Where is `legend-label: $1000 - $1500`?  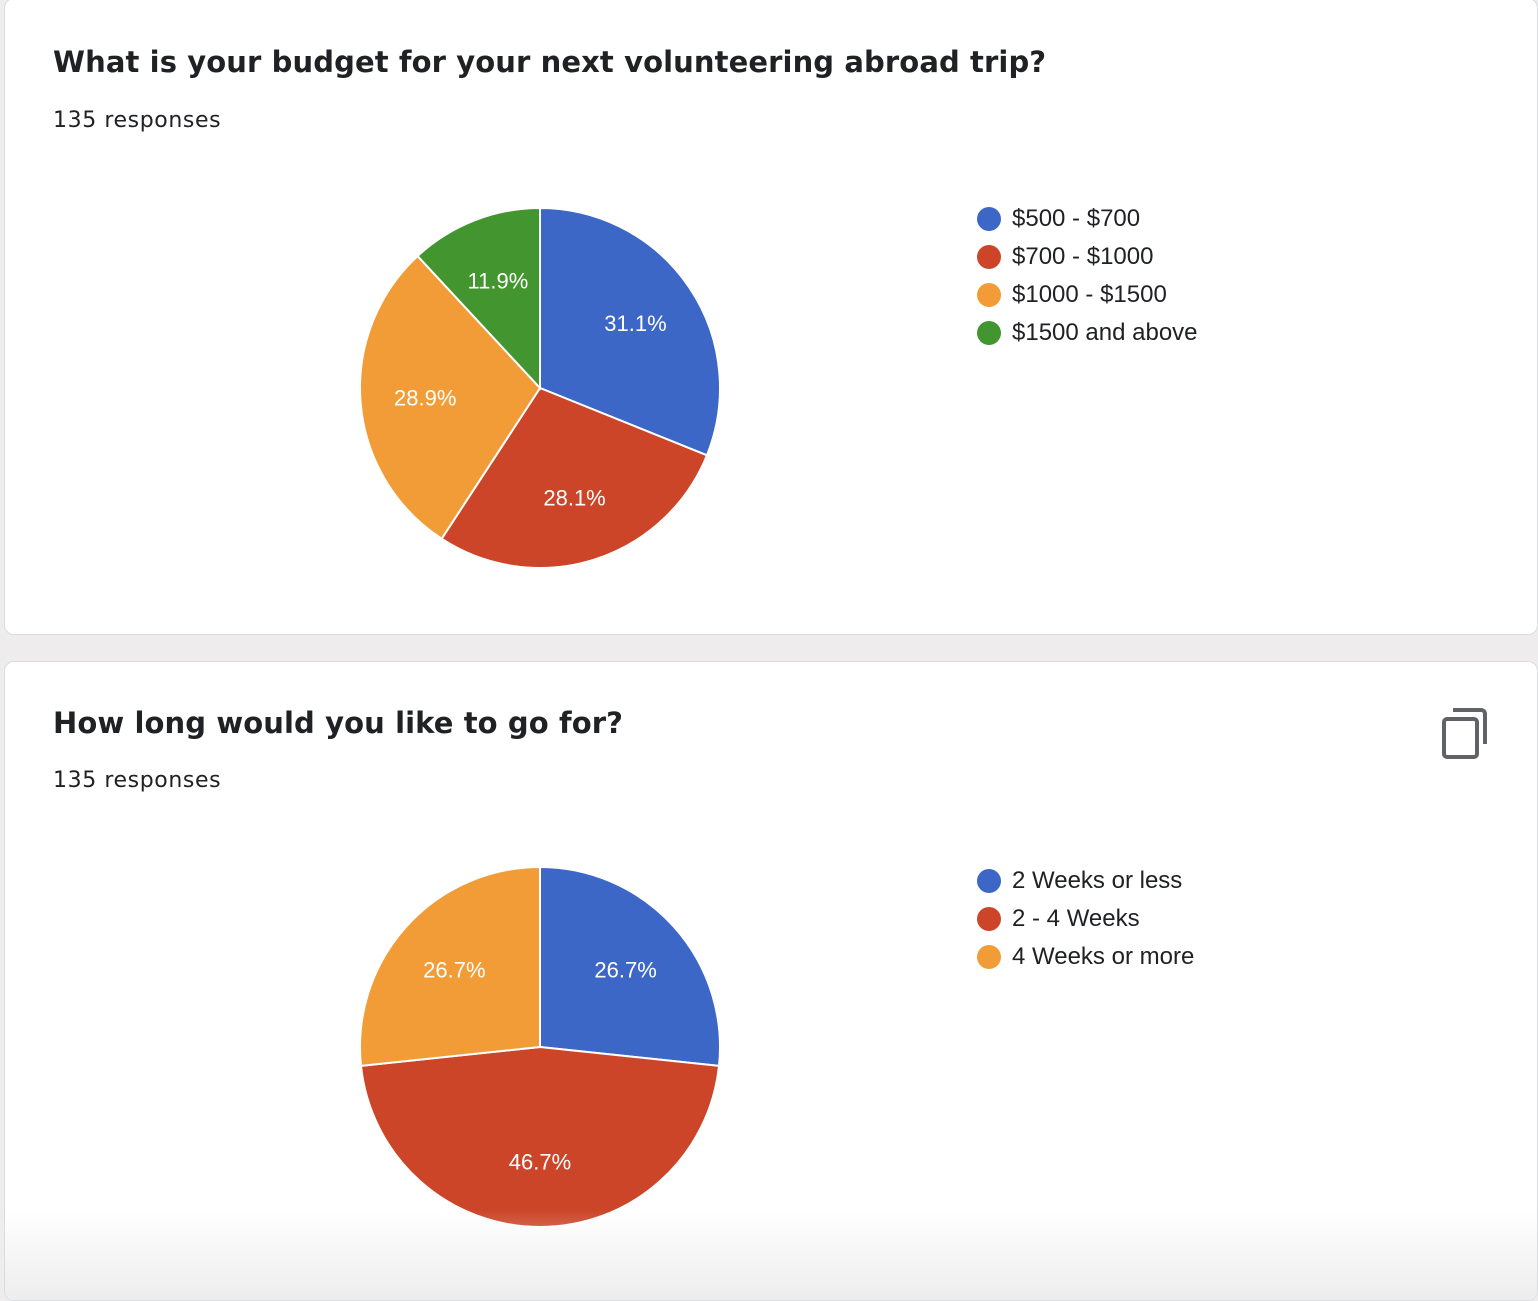 legend-label: $1000 - $1500 is located at coordinates (1089, 294).